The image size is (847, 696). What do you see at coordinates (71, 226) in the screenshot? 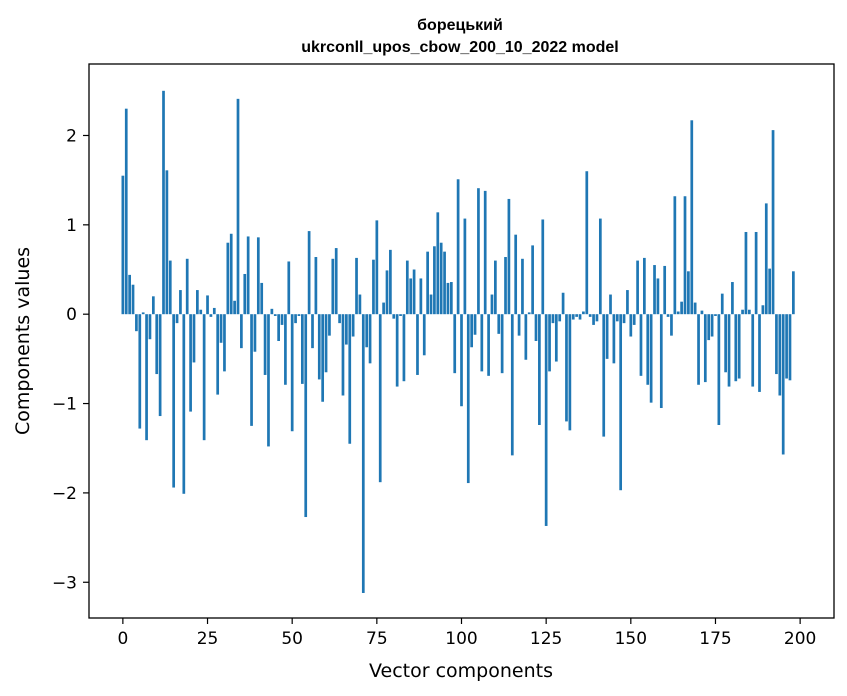
I see `y-tick-label-1: 1` at bounding box center [71, 226].